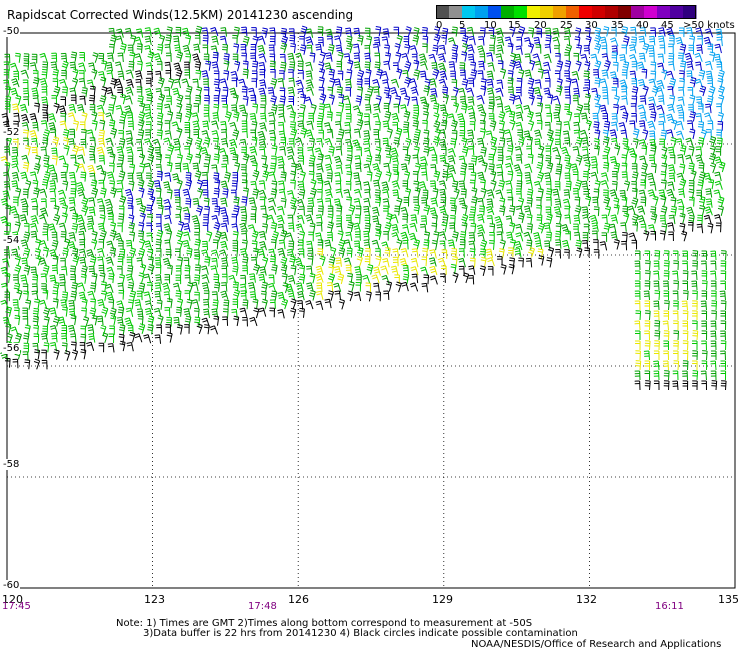  What do you see at coordinates (443, 12) in the screenshot?
I see `colorbar-swatch` at bounding box center [443, 12].